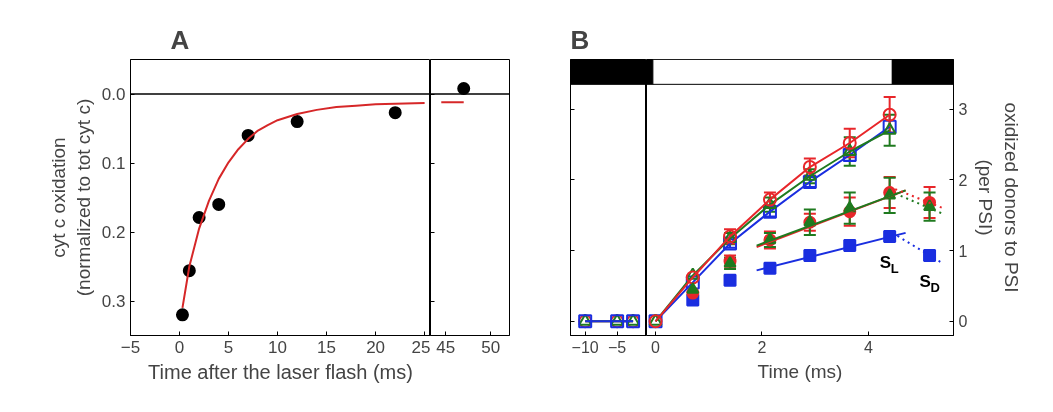  I want to click on y-tick-label: 2, so click(963, 180).